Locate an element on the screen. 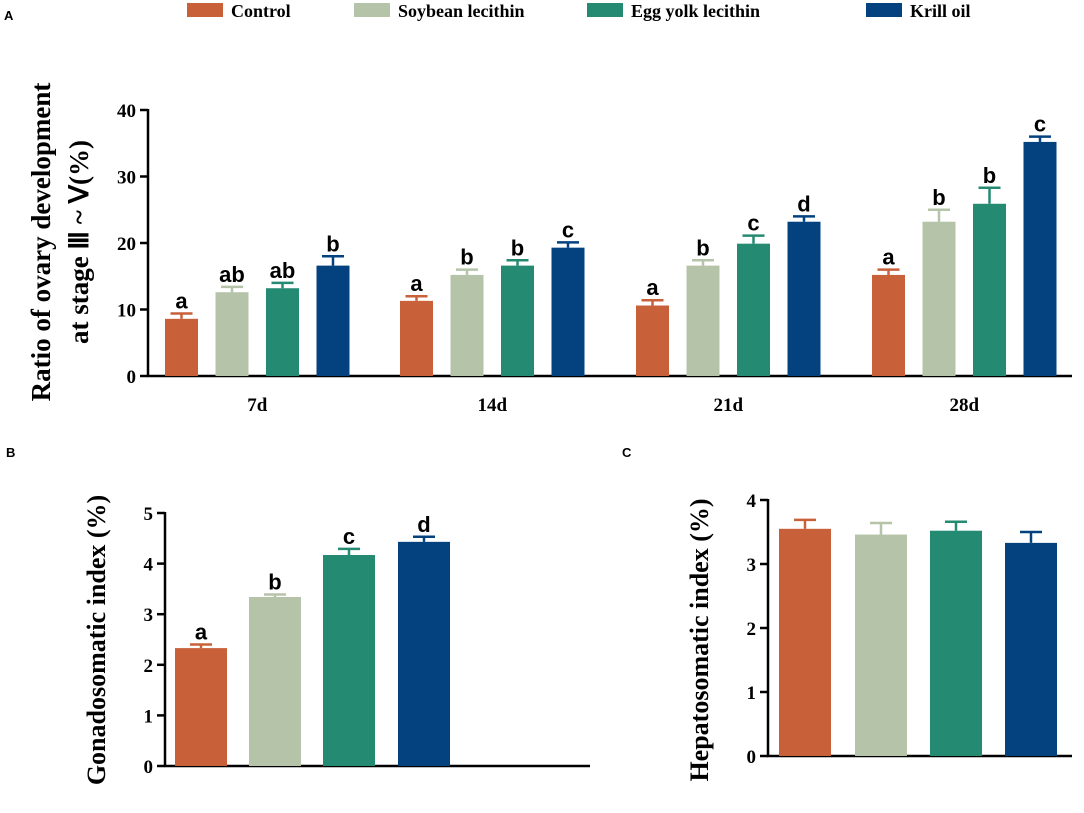  panel-b-significance-letter: d is located at coordinates (423, 524).